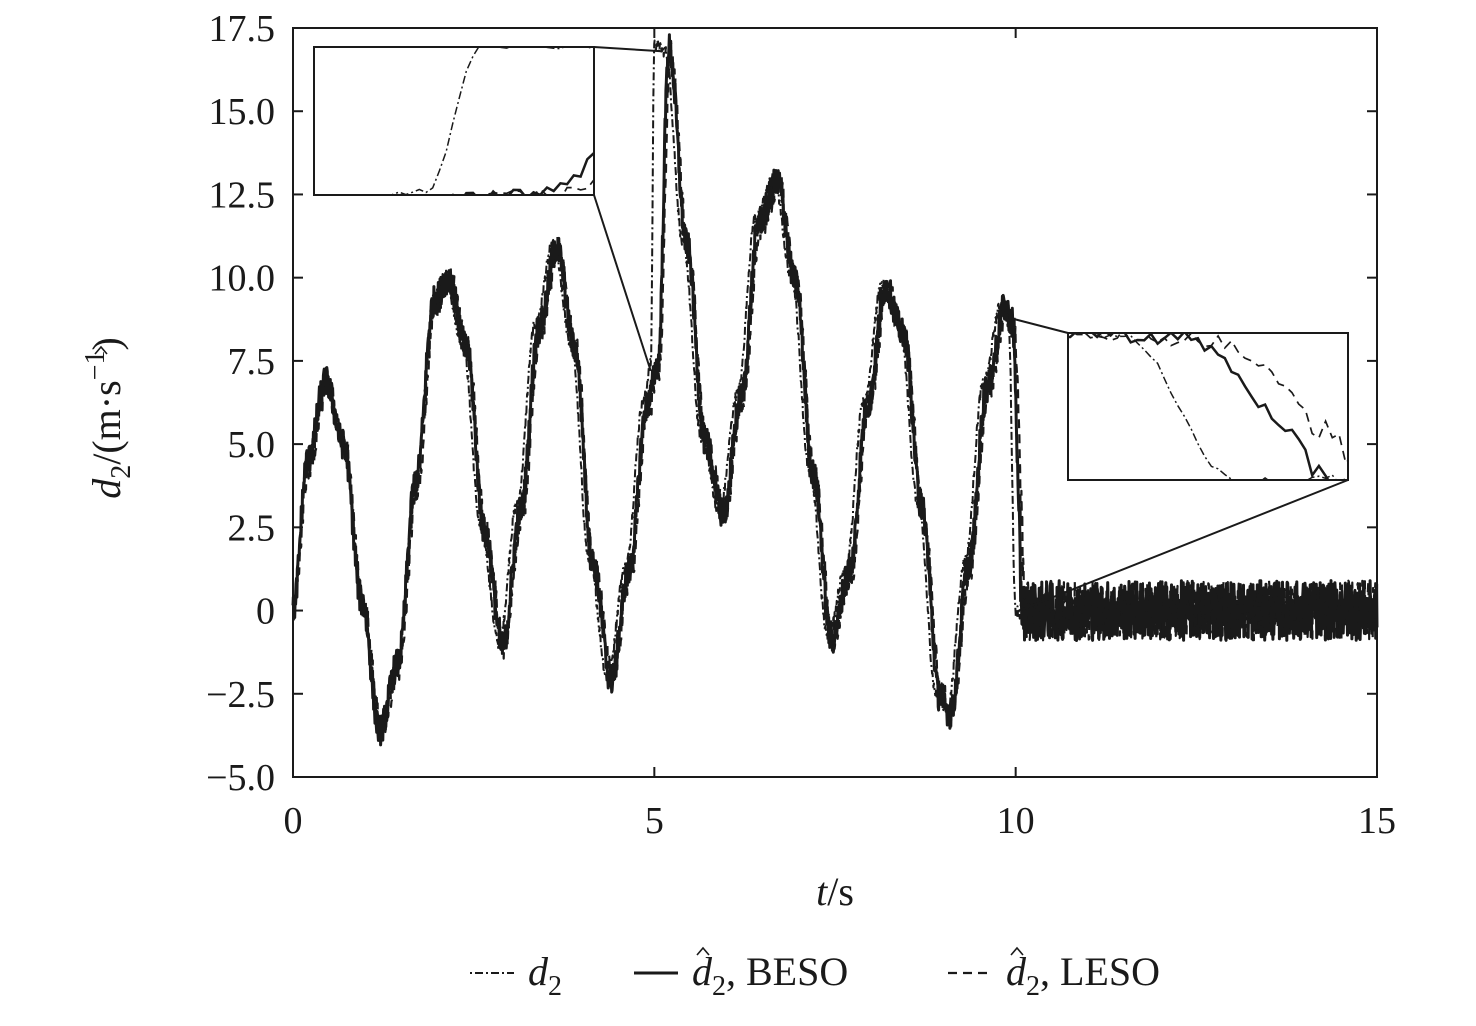 The image size is (1476, 1026). Describe the element at coordinates (835, 891) in the screenshot. I see `x-axis-label: t/s` at that location.